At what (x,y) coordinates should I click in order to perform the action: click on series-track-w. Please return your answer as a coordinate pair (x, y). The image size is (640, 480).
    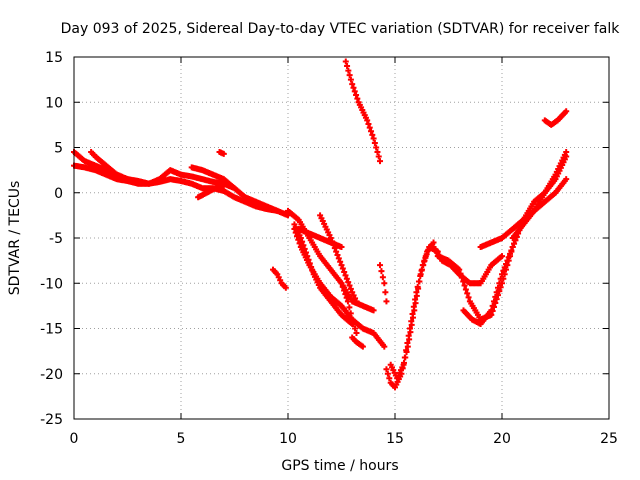
    Looking at the image, I should click on (539, 208).